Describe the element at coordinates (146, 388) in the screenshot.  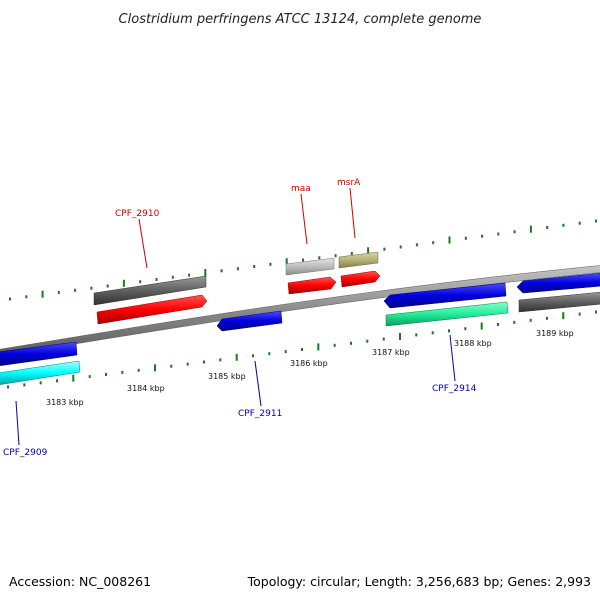
I see `scale-label-3184: 3184 kbp` at that location.